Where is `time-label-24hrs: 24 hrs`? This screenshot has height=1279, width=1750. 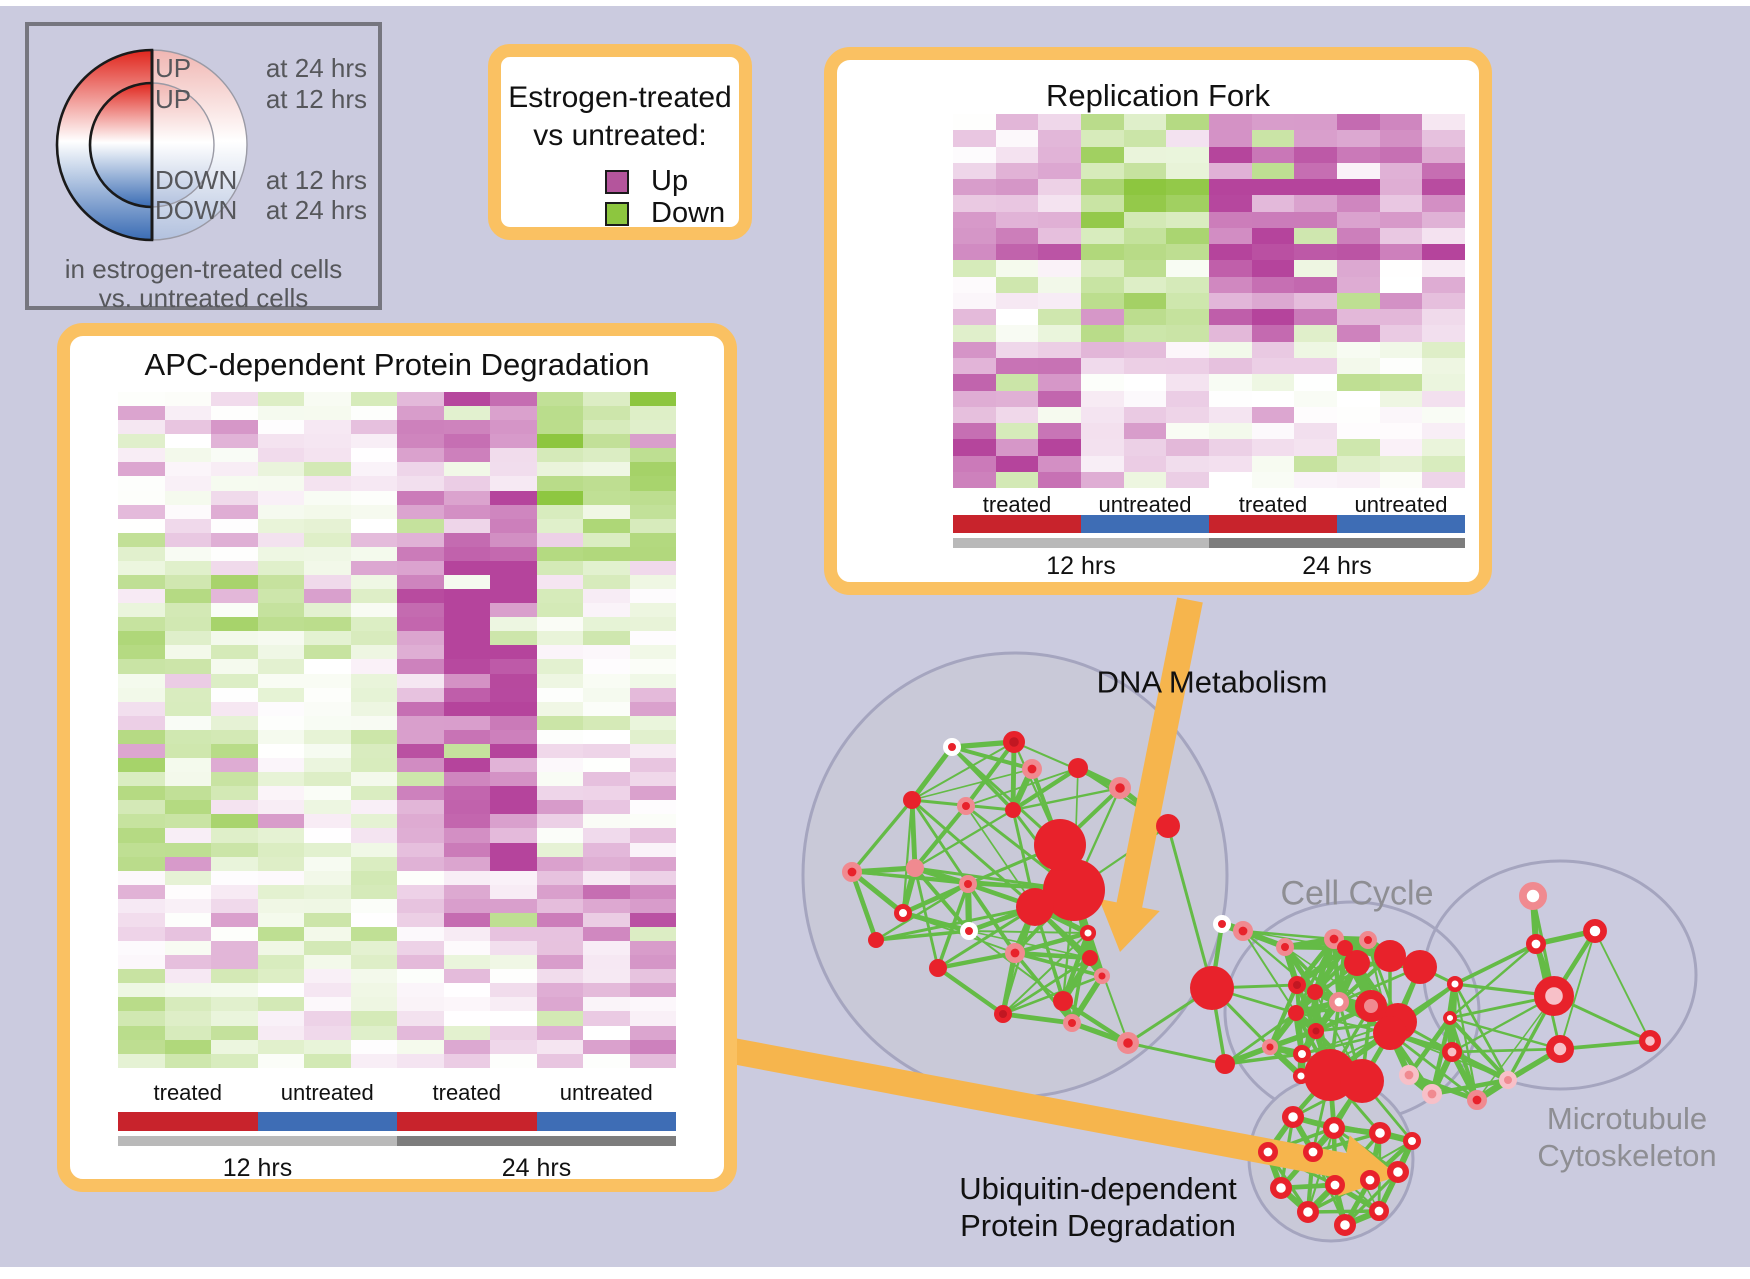 time-label-24hrs: 24 hrs is located at coordinates (1337, 566).